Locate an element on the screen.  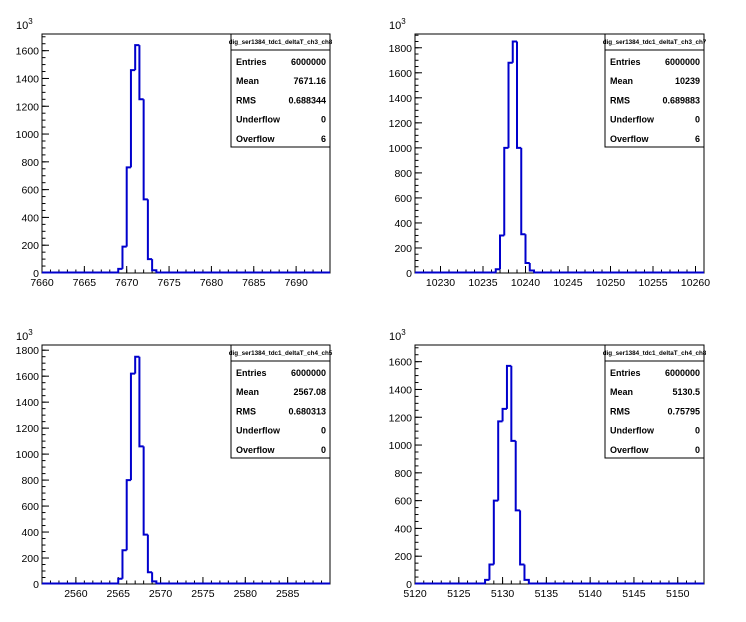
stats-label-overflow: Overflow is located at coordinates (630, 139).